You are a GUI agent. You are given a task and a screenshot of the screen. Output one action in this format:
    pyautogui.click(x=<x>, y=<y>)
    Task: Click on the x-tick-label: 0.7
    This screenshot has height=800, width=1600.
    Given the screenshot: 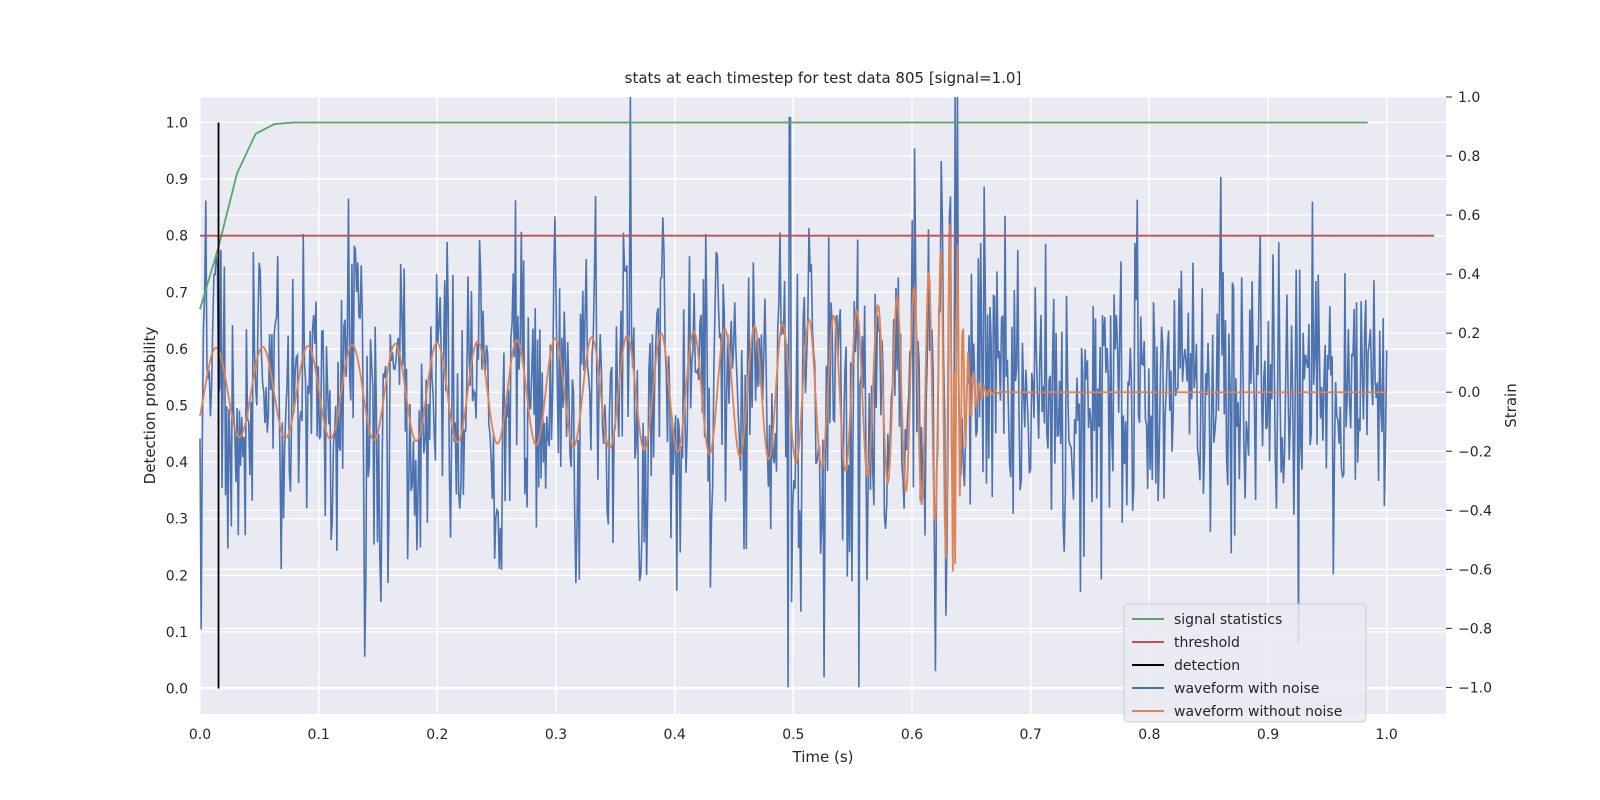 What is the action you would take?
    pyautogui.click(x=1031, y=735)
    